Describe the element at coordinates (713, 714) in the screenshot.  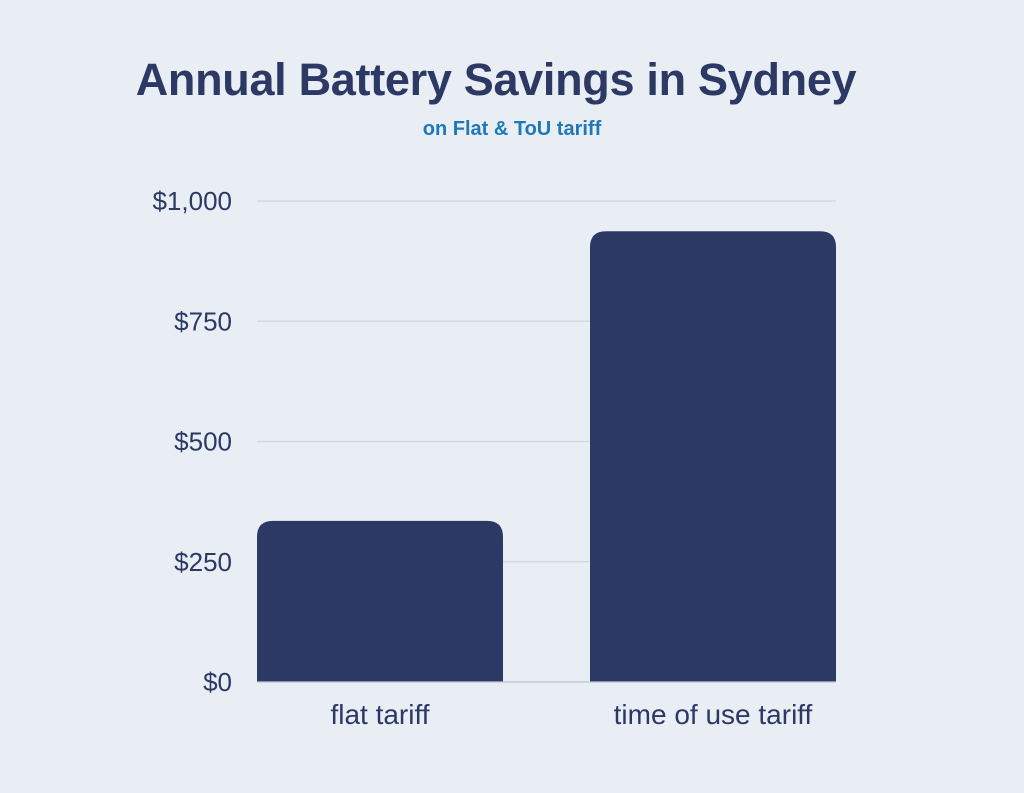
I see `x-category-label: time of use tariff` at that location.